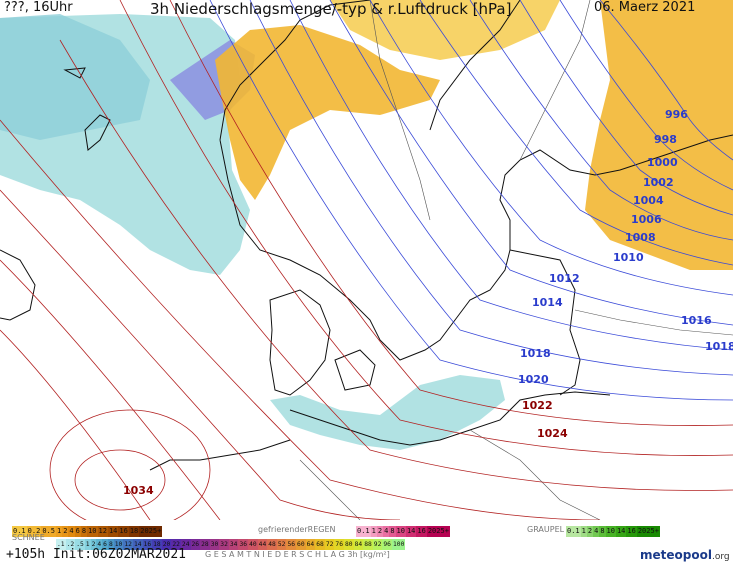  I want to click on isobar-label: 1014, so click(547, 302).